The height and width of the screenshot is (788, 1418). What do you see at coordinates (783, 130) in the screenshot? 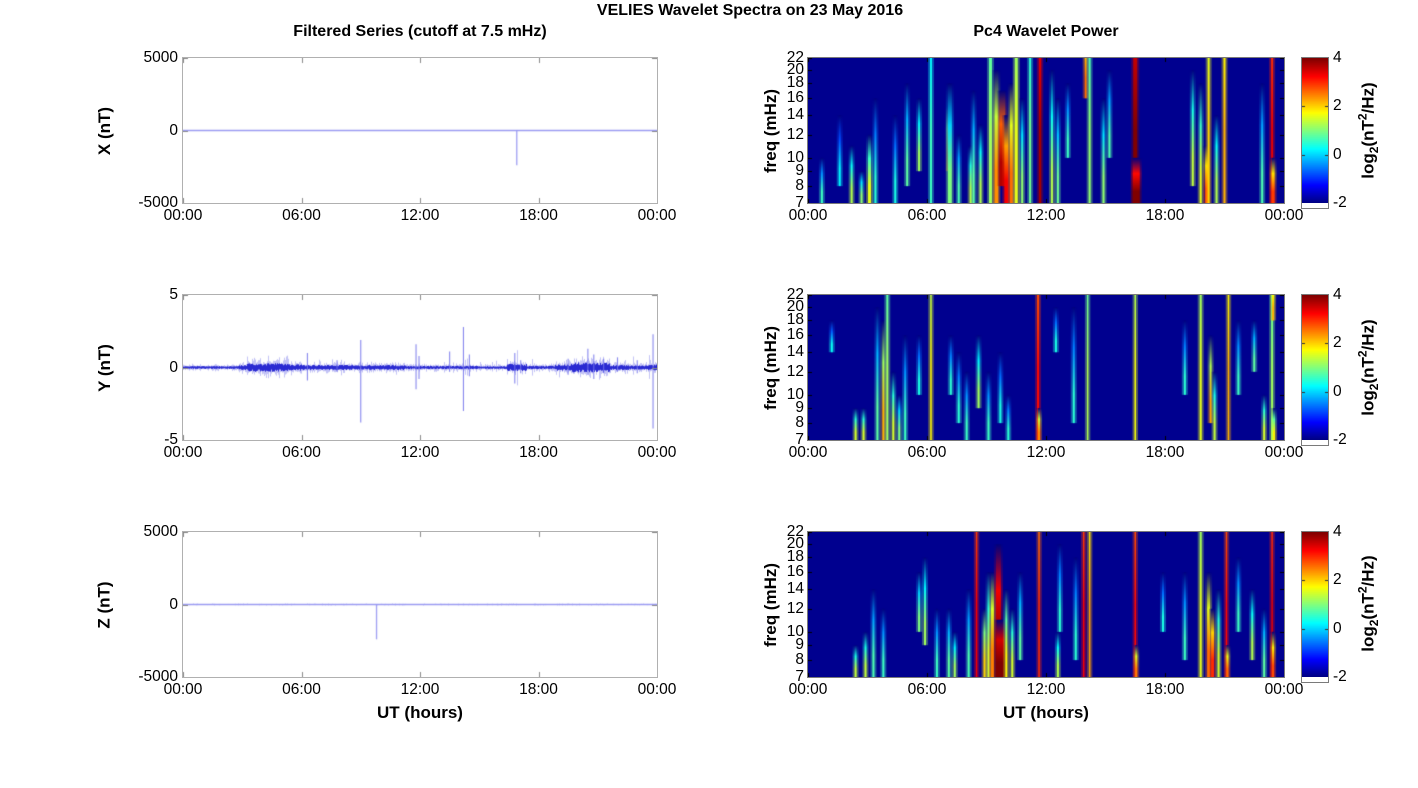
I see `freq-tick-labels-row1: 22 20 18 16 14 12 10 9 8 7` at bounding box center [783, 130].